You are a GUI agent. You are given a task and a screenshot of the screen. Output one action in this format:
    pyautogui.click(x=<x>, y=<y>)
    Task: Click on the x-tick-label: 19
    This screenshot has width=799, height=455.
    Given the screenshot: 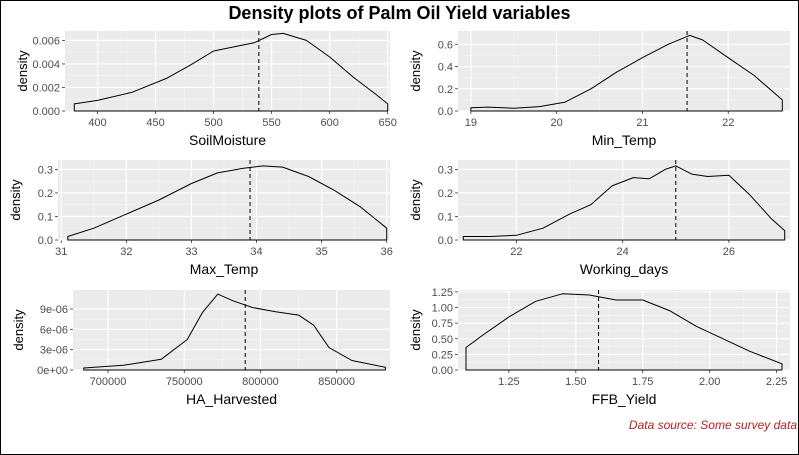 What is the action you would take?
    pyautogui.click(x=471, y=123)
    